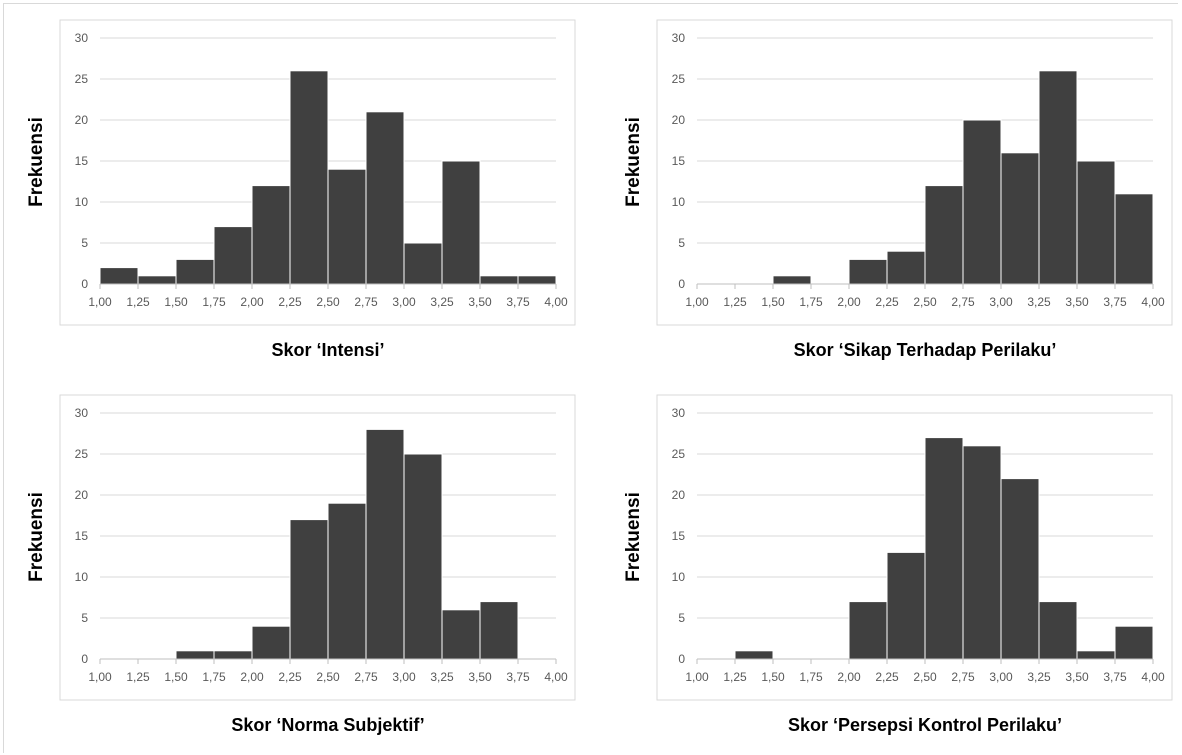  I want to click on x-axis-label: Skor ‘Norma Subjektif’, so click(327, 725).